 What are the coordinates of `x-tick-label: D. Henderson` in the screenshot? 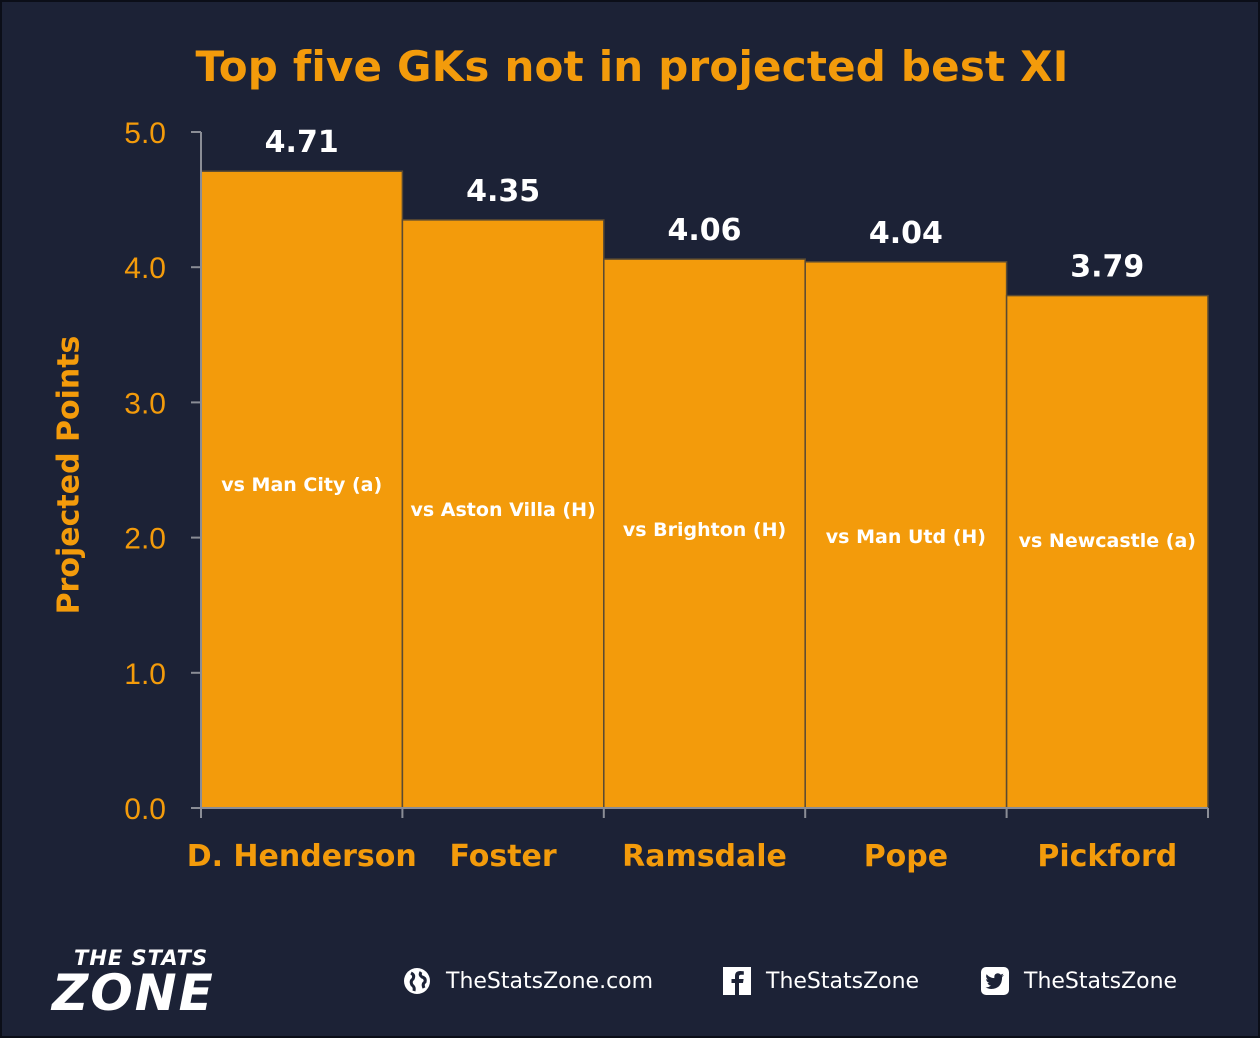 It's located at (302, 856).